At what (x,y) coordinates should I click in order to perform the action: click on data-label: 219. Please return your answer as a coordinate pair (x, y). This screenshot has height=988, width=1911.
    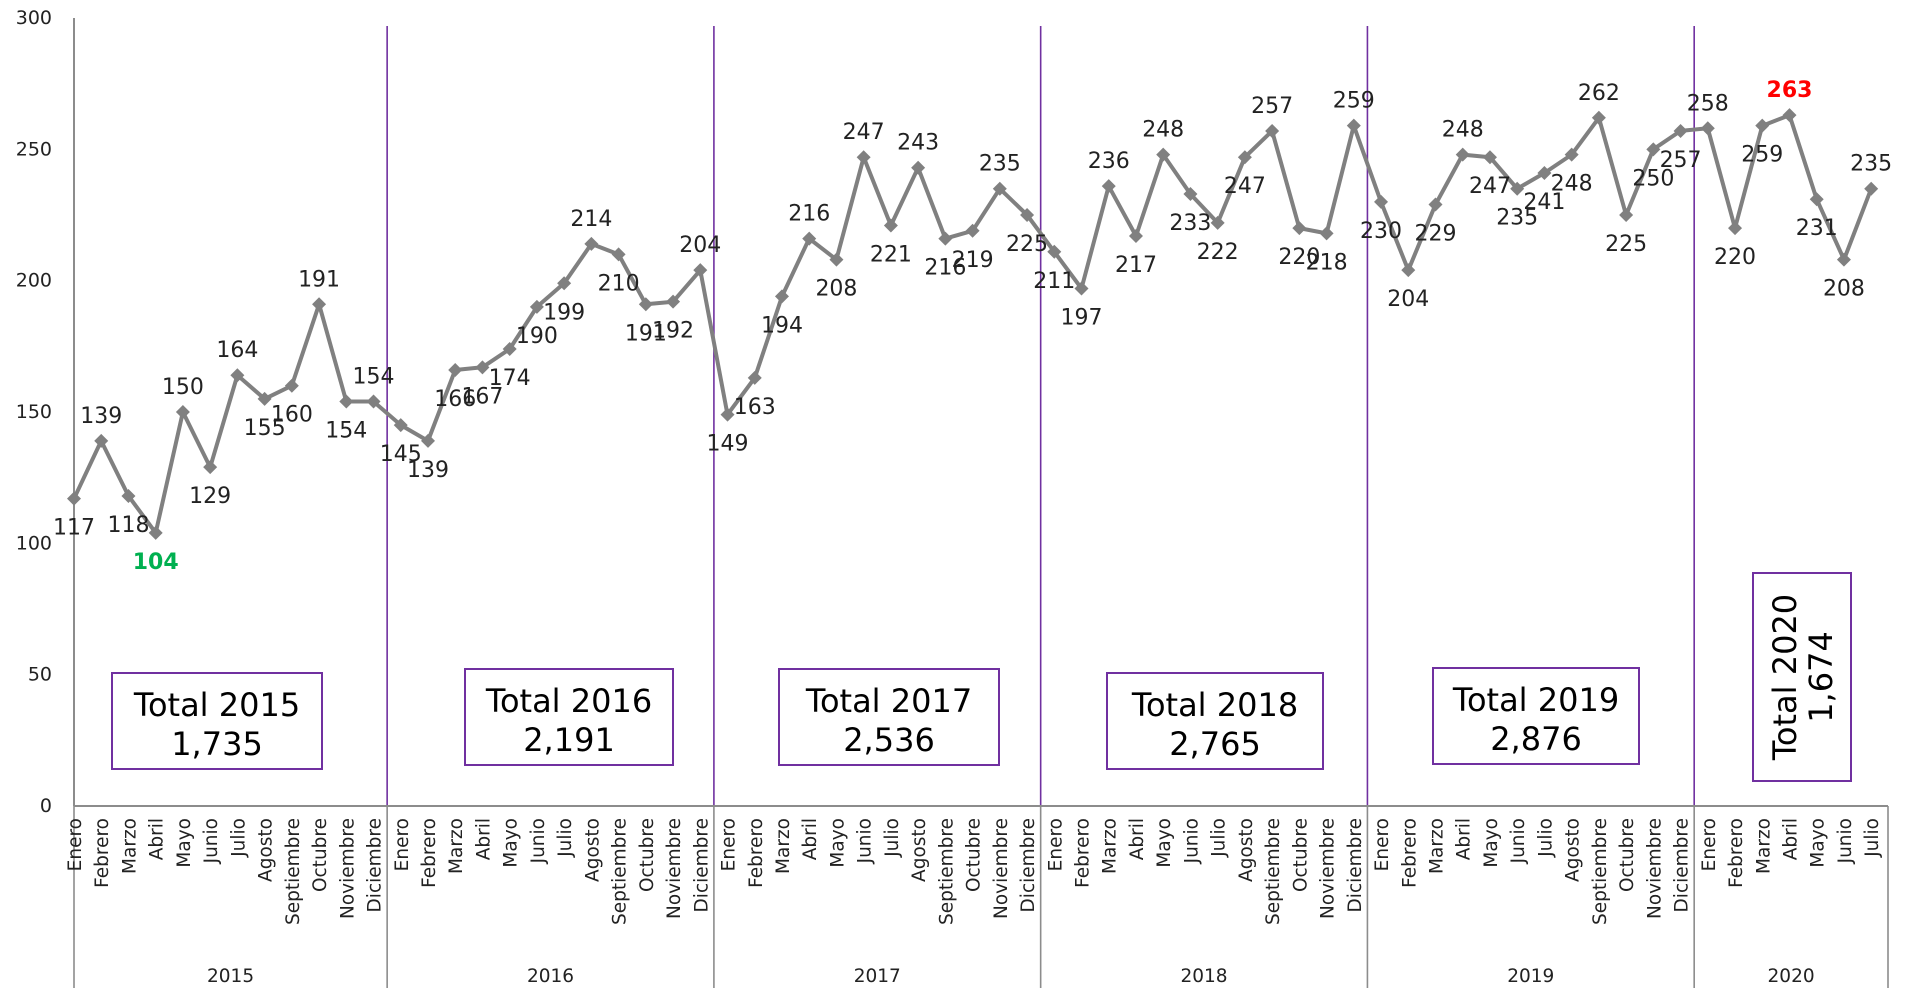
    Looking at the image, I should click on (973, 260).